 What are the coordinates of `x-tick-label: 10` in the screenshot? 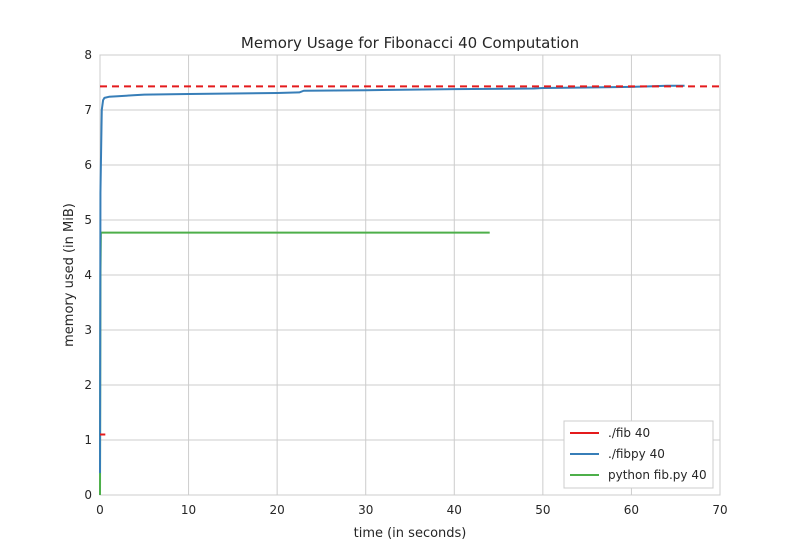 It's located at (188, 510).